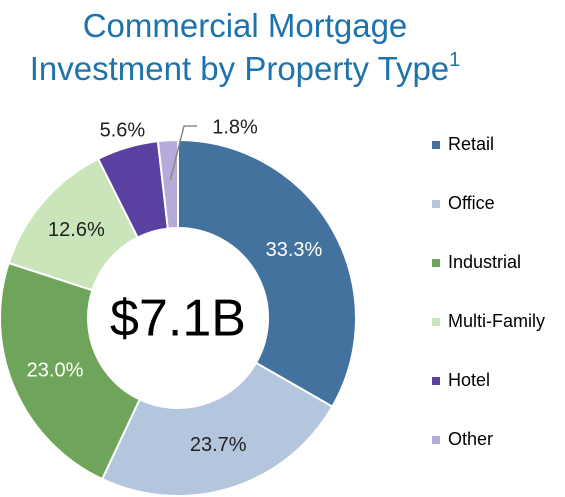 The image size is (565, 497). Describe the element at coordinates (55, 370) in the screenshot. I see `data-label: 23.0%` at that location.